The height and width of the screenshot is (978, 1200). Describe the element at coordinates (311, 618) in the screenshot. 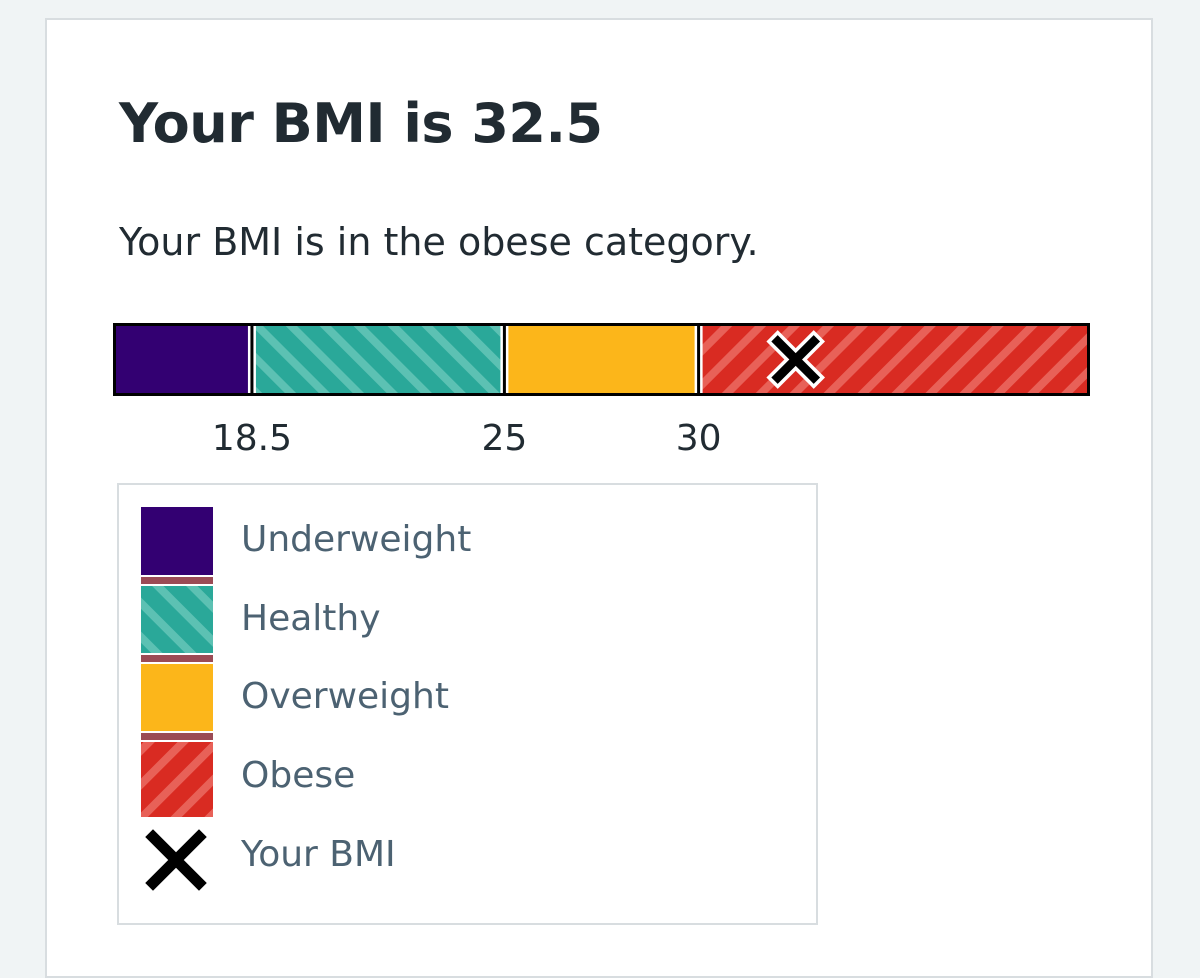

I see `legend-label-healthy: Healthy` at that location.